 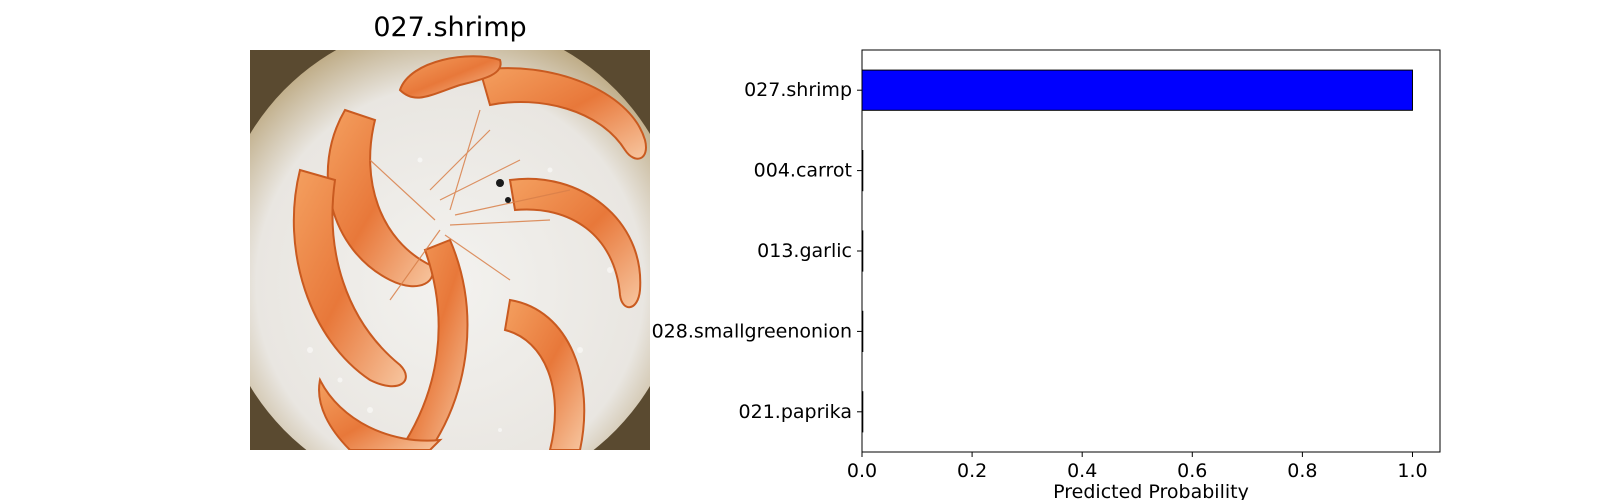 I want to click on y-tick-label: 027.shrimp, so click(x=798, y=90).